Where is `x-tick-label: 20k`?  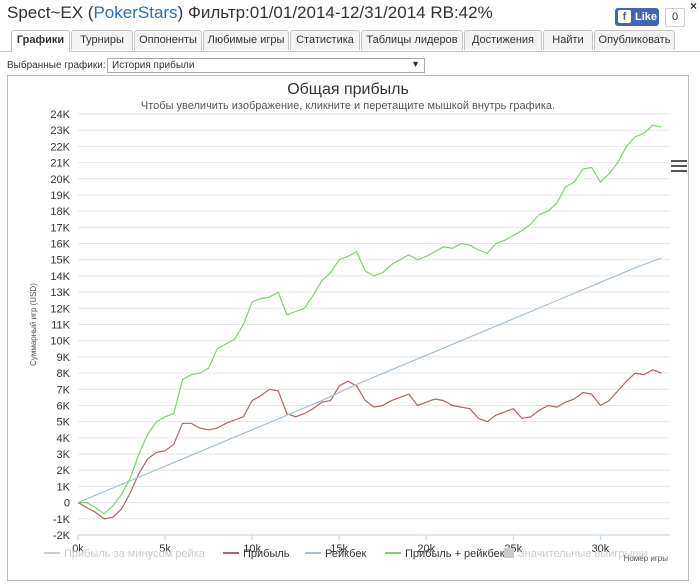
x-tick-label: 20k is located at coordinates (426, 549).